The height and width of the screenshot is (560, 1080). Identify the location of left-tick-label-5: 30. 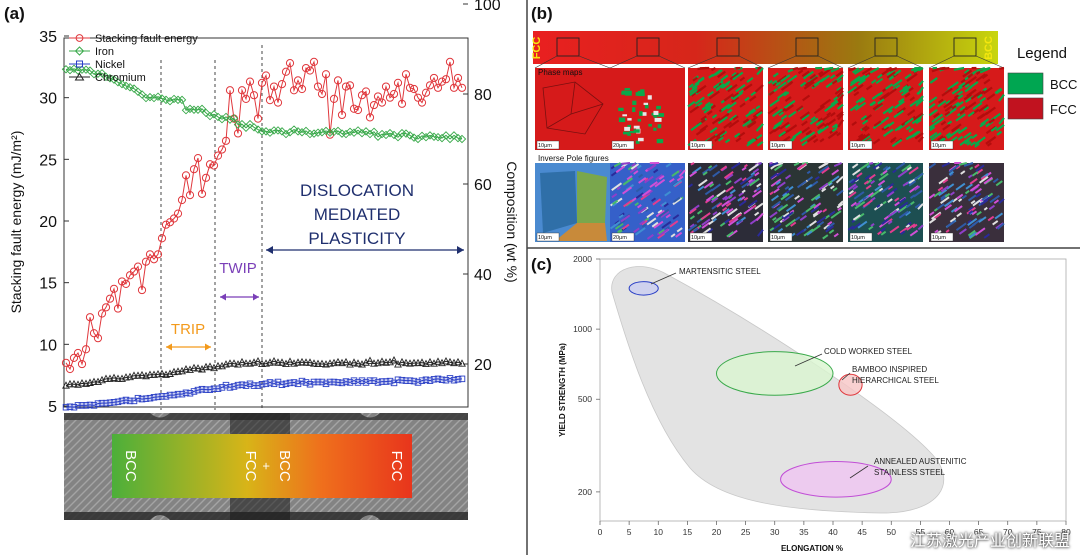
(48, 99).